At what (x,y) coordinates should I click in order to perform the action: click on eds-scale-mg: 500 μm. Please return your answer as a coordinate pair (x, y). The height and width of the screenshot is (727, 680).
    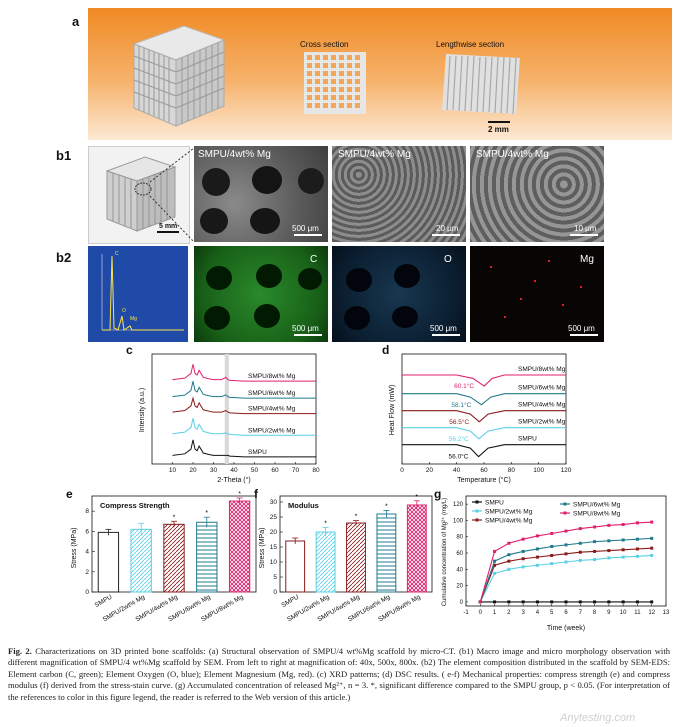
    Looking at the image, I should click on (581, 328).